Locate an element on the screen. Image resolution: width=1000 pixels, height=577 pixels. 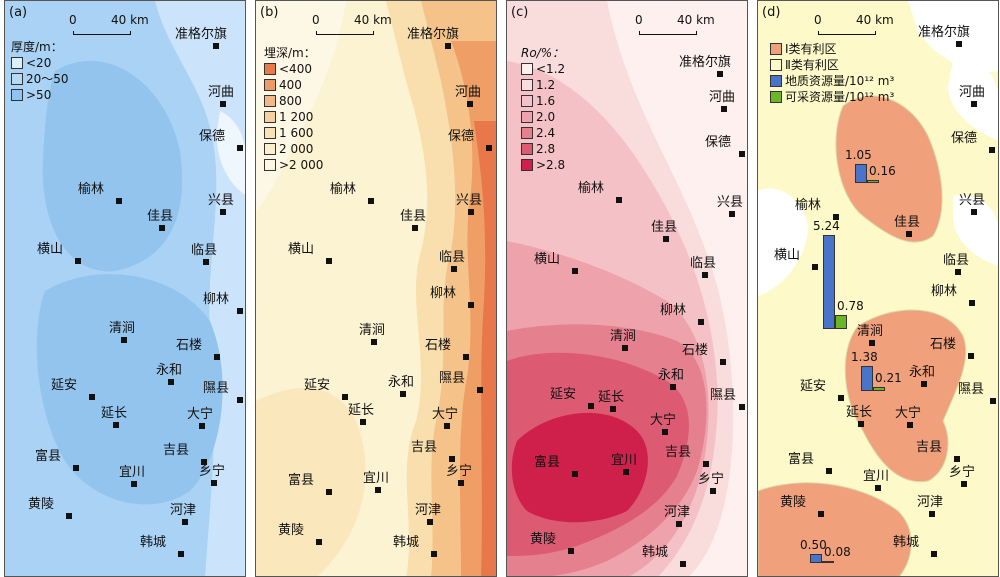
legend-label: <400 is located at coordinates (295, 69).